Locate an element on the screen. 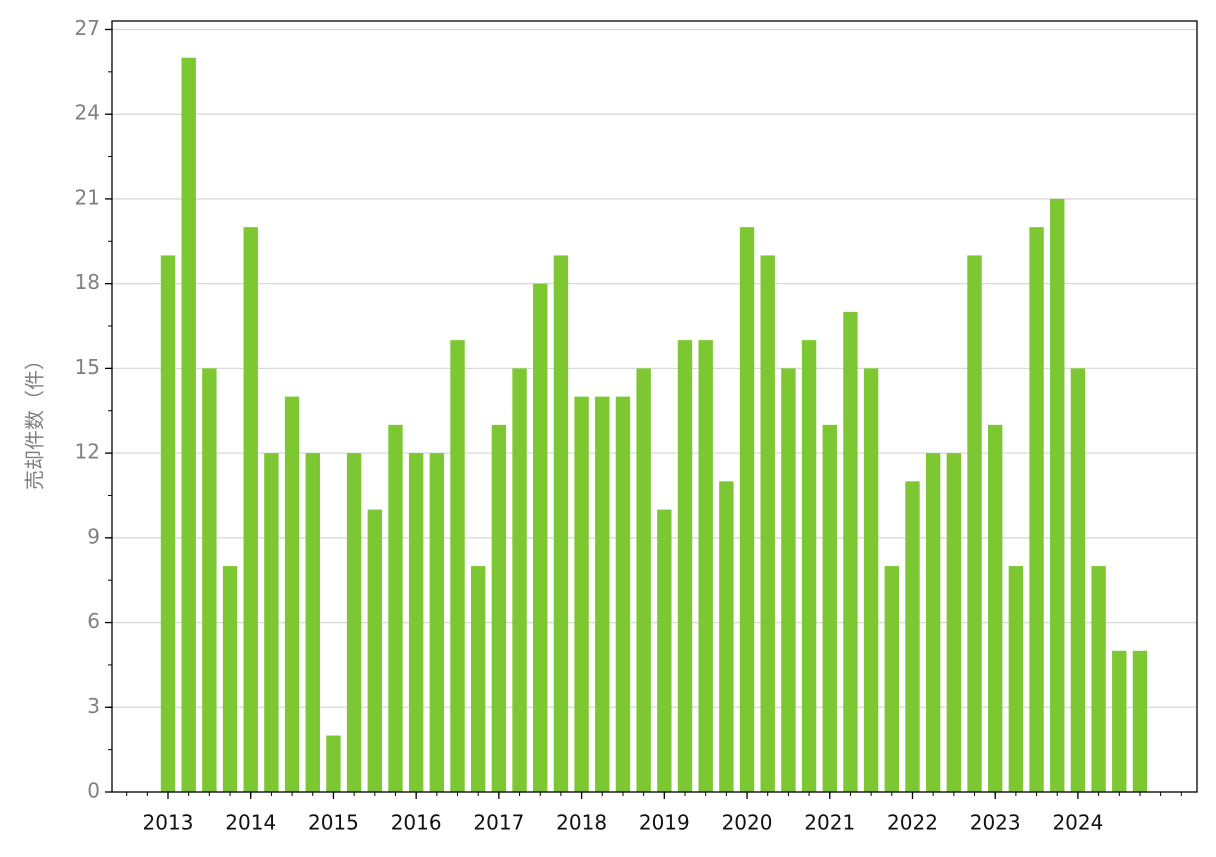  y-tick-label: 9 is located at coordinates (93, 536).